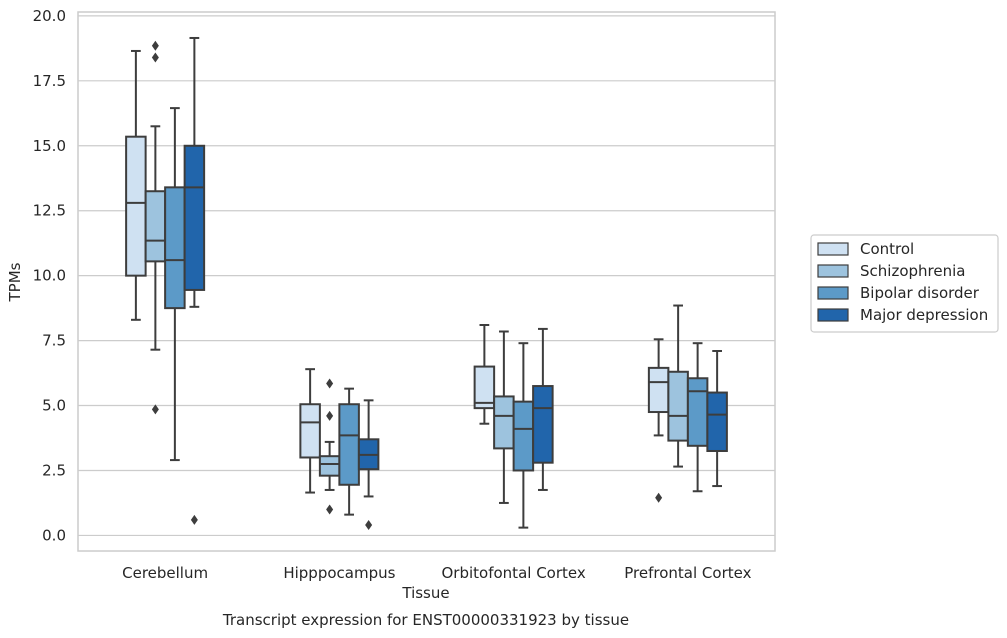  Describe the element at coordinates (514, 573) in the screenshot. I see `x-tick-label: Orbitofontal Cortex` at that location.